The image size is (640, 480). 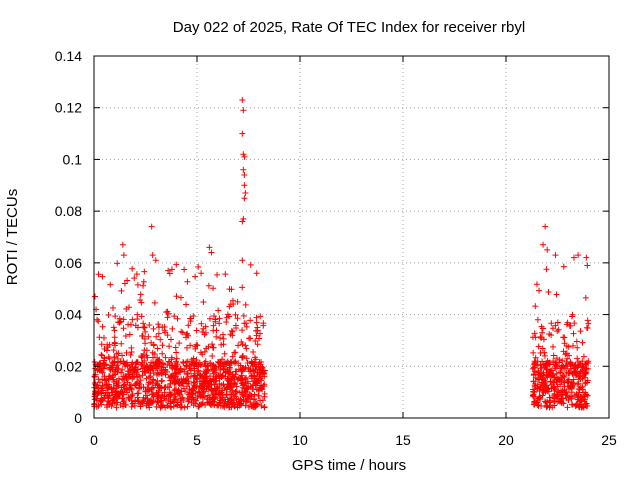 I want to click on x-tick-label: 5, so click(x=197, y=440).